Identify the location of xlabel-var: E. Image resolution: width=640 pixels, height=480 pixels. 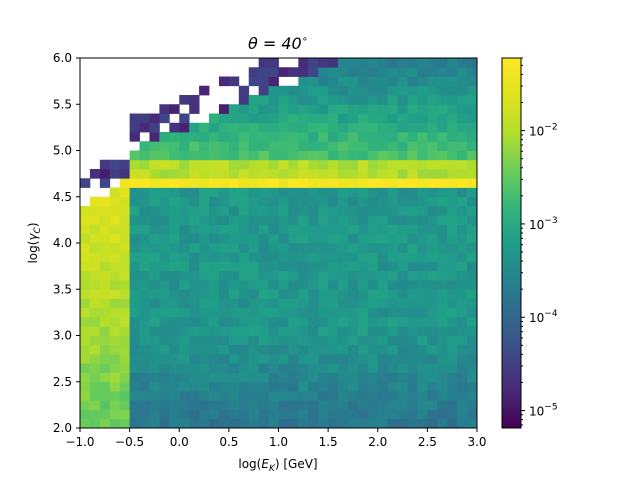
(265, 464).